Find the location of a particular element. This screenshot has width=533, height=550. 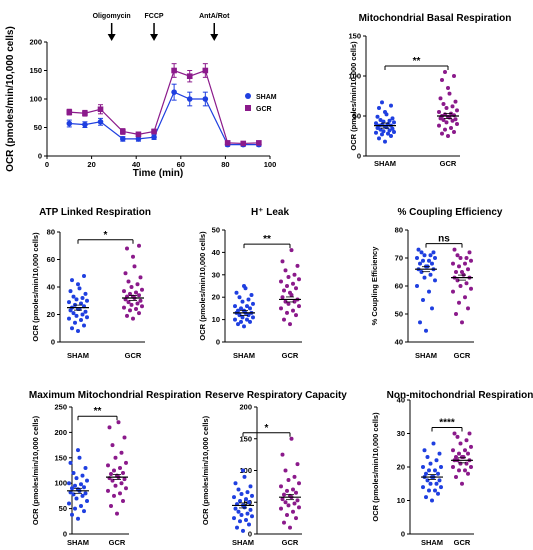

y-tick-label: 80 is located at coordinates (51, 232).